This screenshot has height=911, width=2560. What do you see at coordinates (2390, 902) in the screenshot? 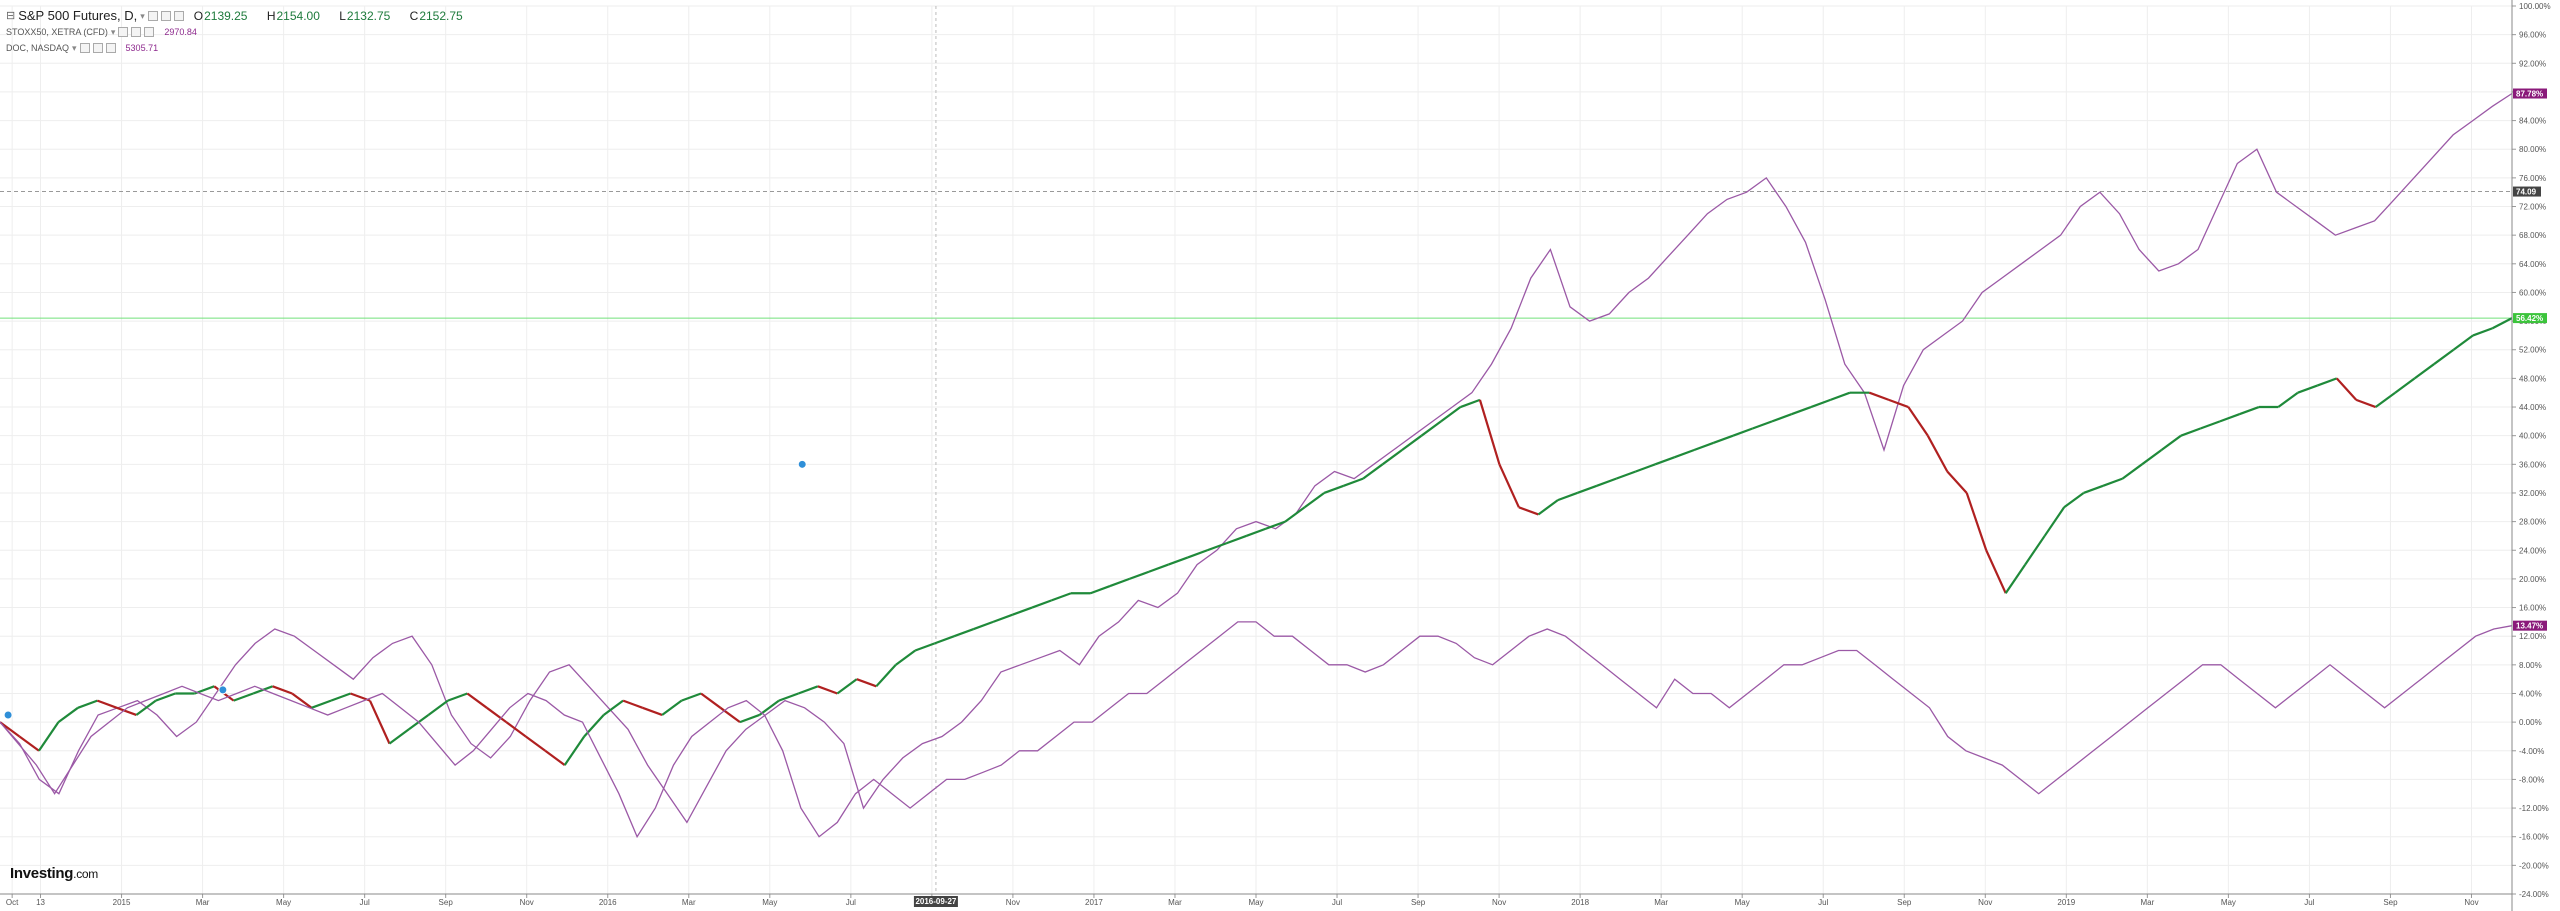
I see `x-tick-label: Sep` at bounding box center [2390, 902].